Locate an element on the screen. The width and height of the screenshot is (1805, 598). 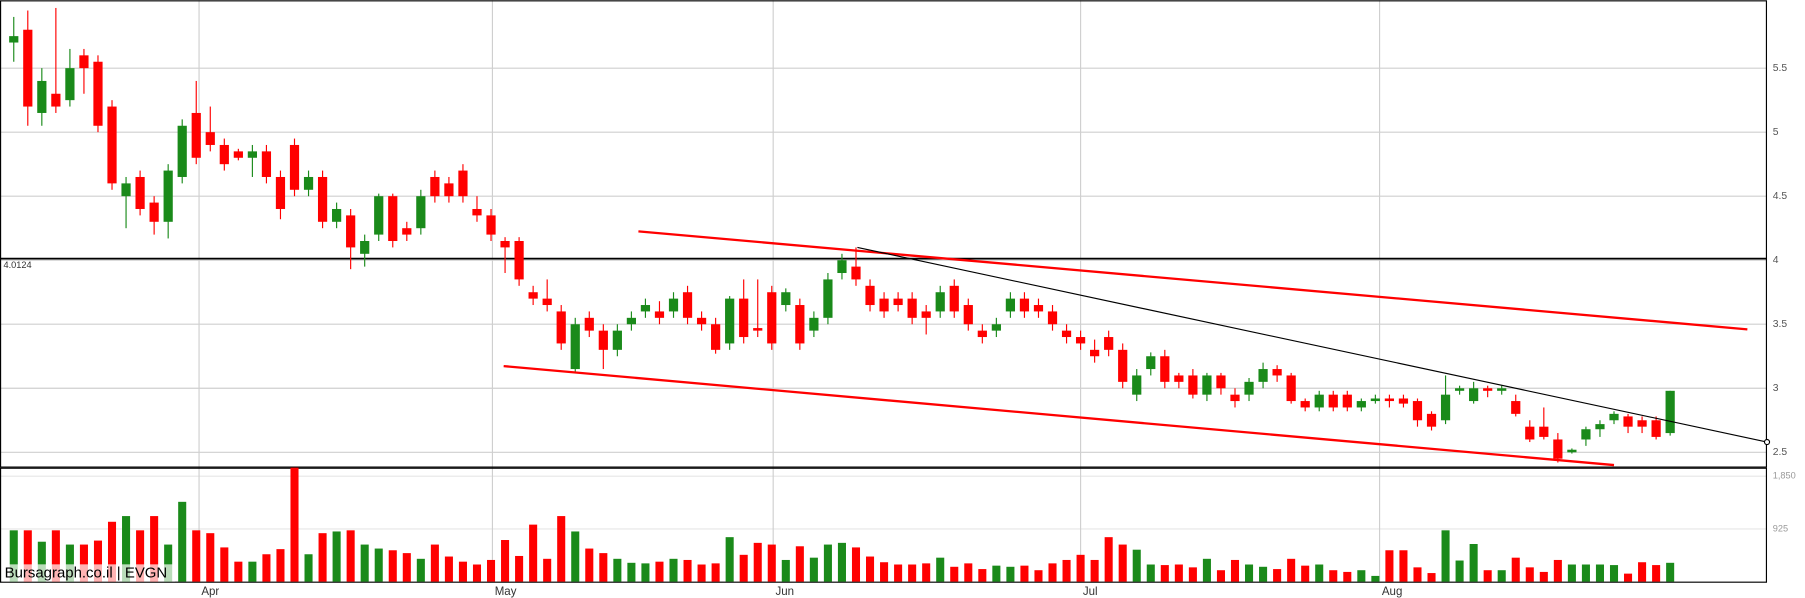
y-tick-label: 3.5 is located at coordinates (1780, 324).